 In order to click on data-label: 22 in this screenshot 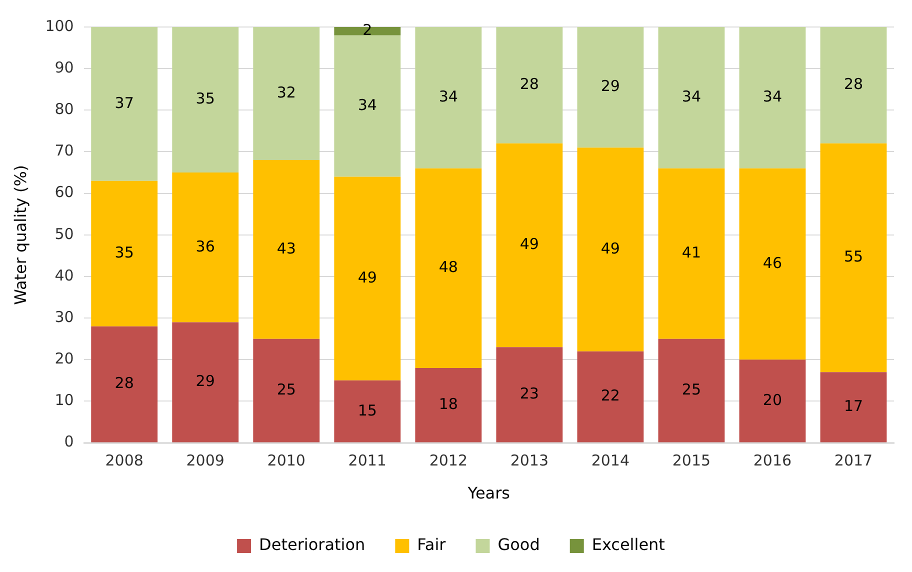, I will do `click(610, 395)`.